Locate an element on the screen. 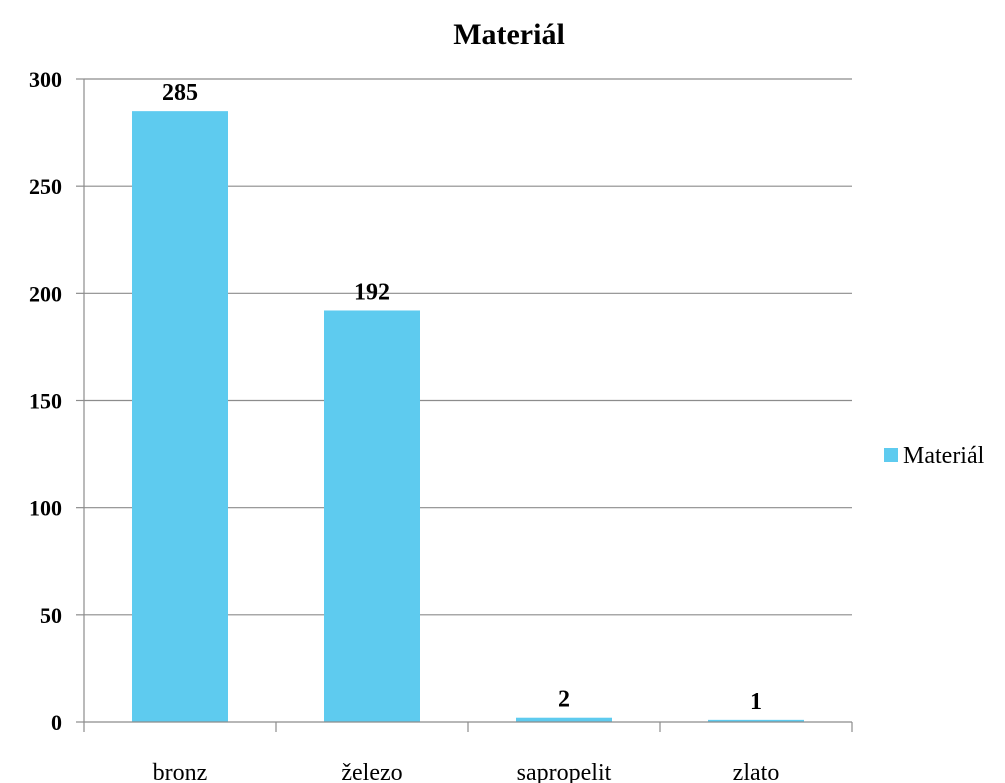  y-tick-label: 250 is located at coordinates (45, 186).